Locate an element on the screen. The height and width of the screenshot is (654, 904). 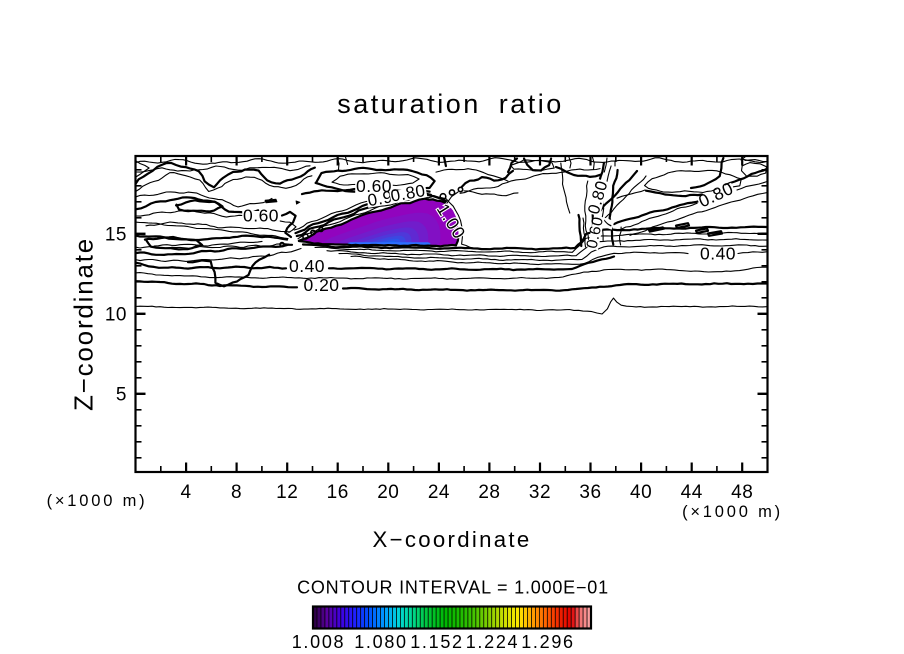
svg-text: 16 is located at coordinates (338, 492).